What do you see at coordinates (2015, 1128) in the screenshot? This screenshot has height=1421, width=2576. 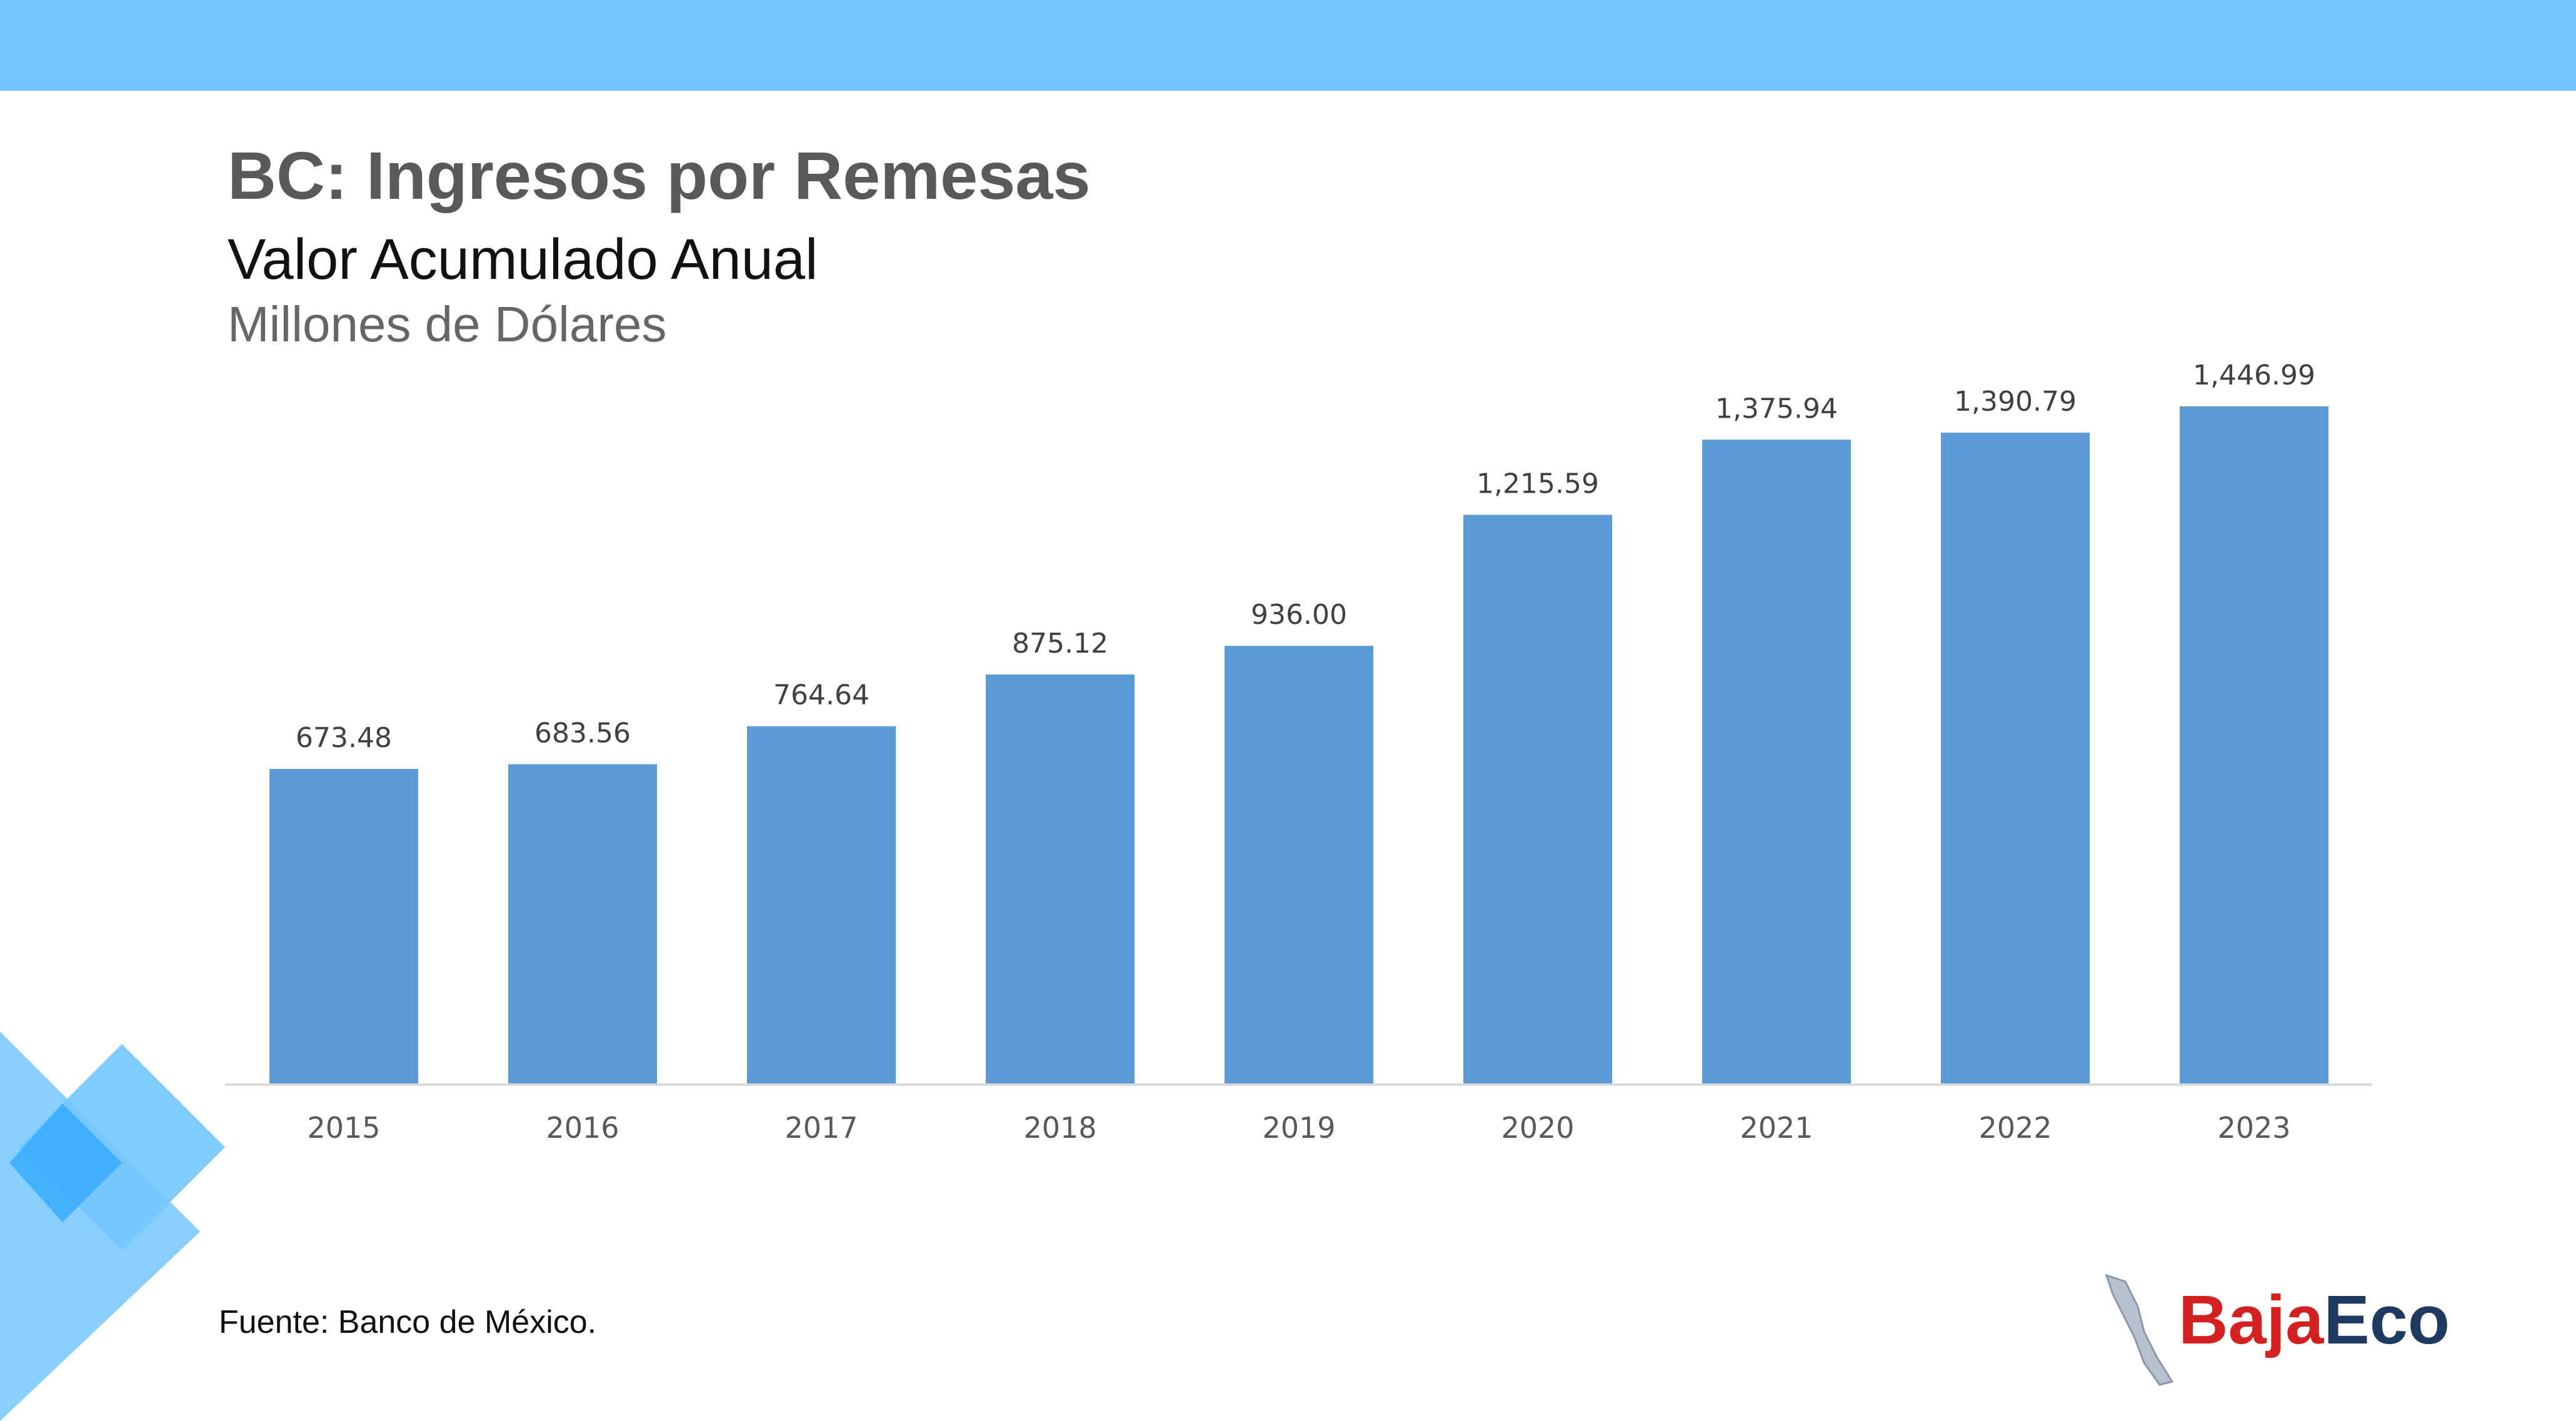 I see `x-tick-label-2022: 2022` at bounding box center [2015, 1128].